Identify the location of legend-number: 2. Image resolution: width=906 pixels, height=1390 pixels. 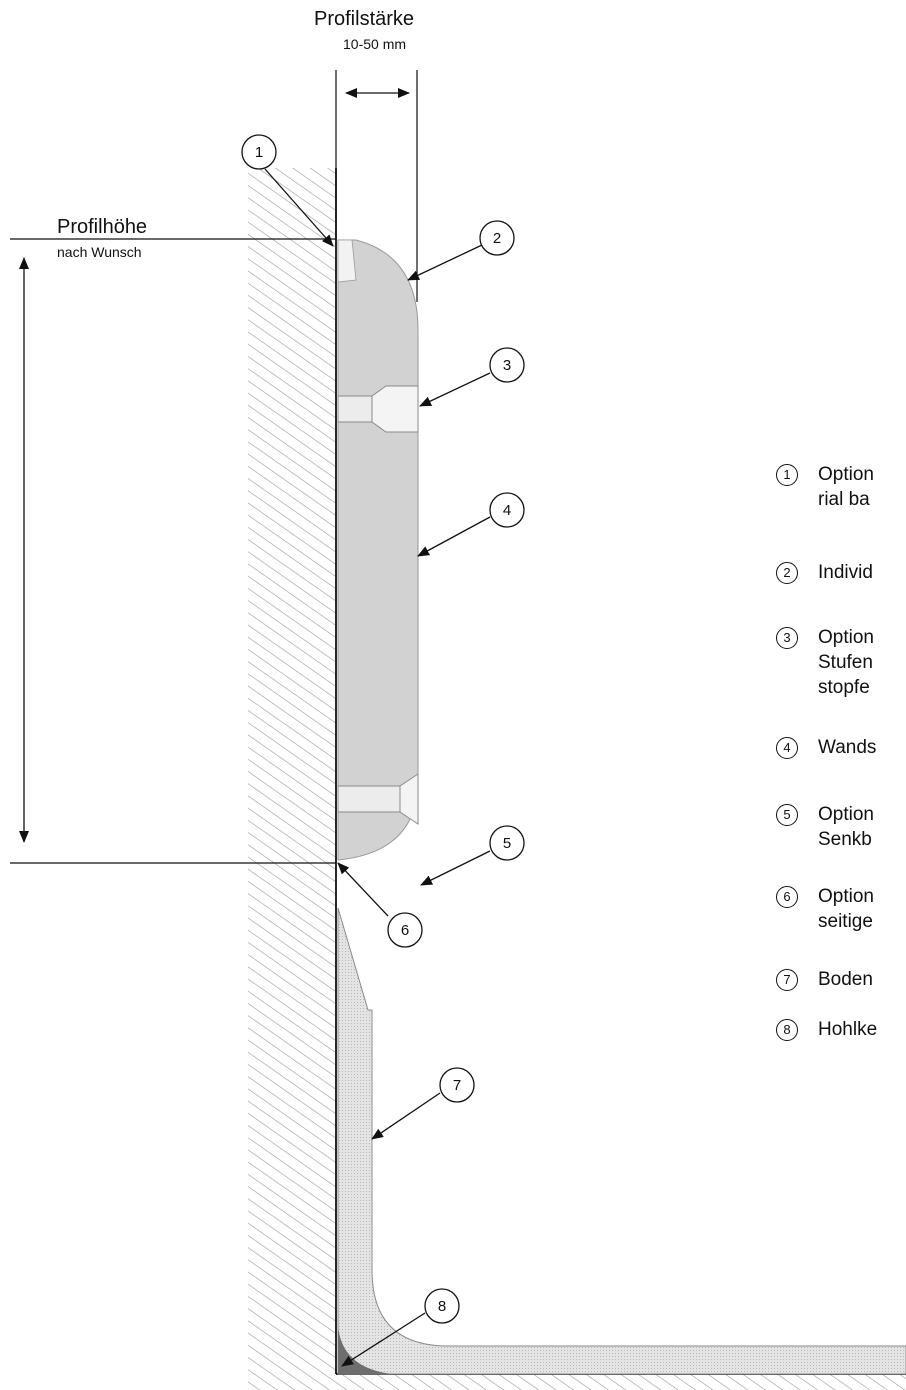
(787, 573).